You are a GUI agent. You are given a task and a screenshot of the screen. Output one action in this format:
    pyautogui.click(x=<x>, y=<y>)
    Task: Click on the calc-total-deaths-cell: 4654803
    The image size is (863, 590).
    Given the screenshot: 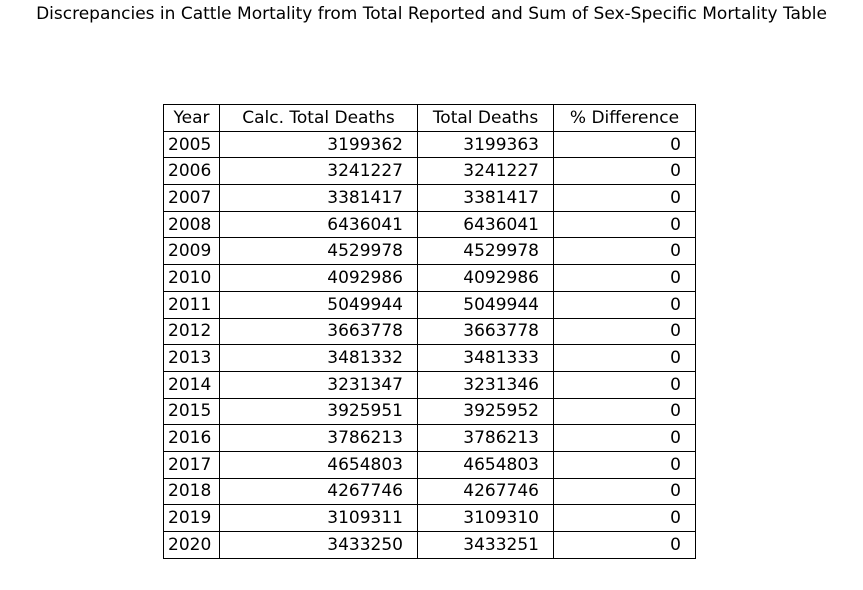 What is the action you would take?
    pyautogui.click(x=318, y=464)
    